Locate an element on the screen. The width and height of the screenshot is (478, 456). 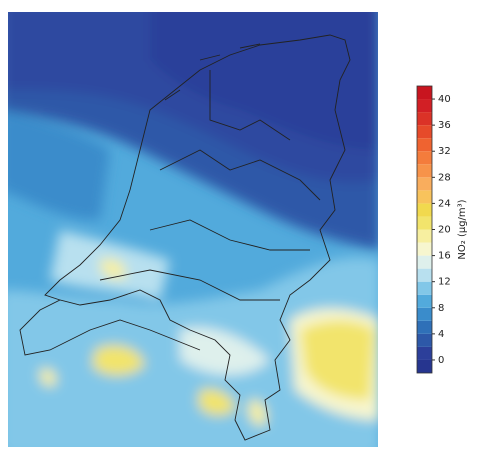
colorbar-tick-label: 36 is located at coordinates (444, 125).